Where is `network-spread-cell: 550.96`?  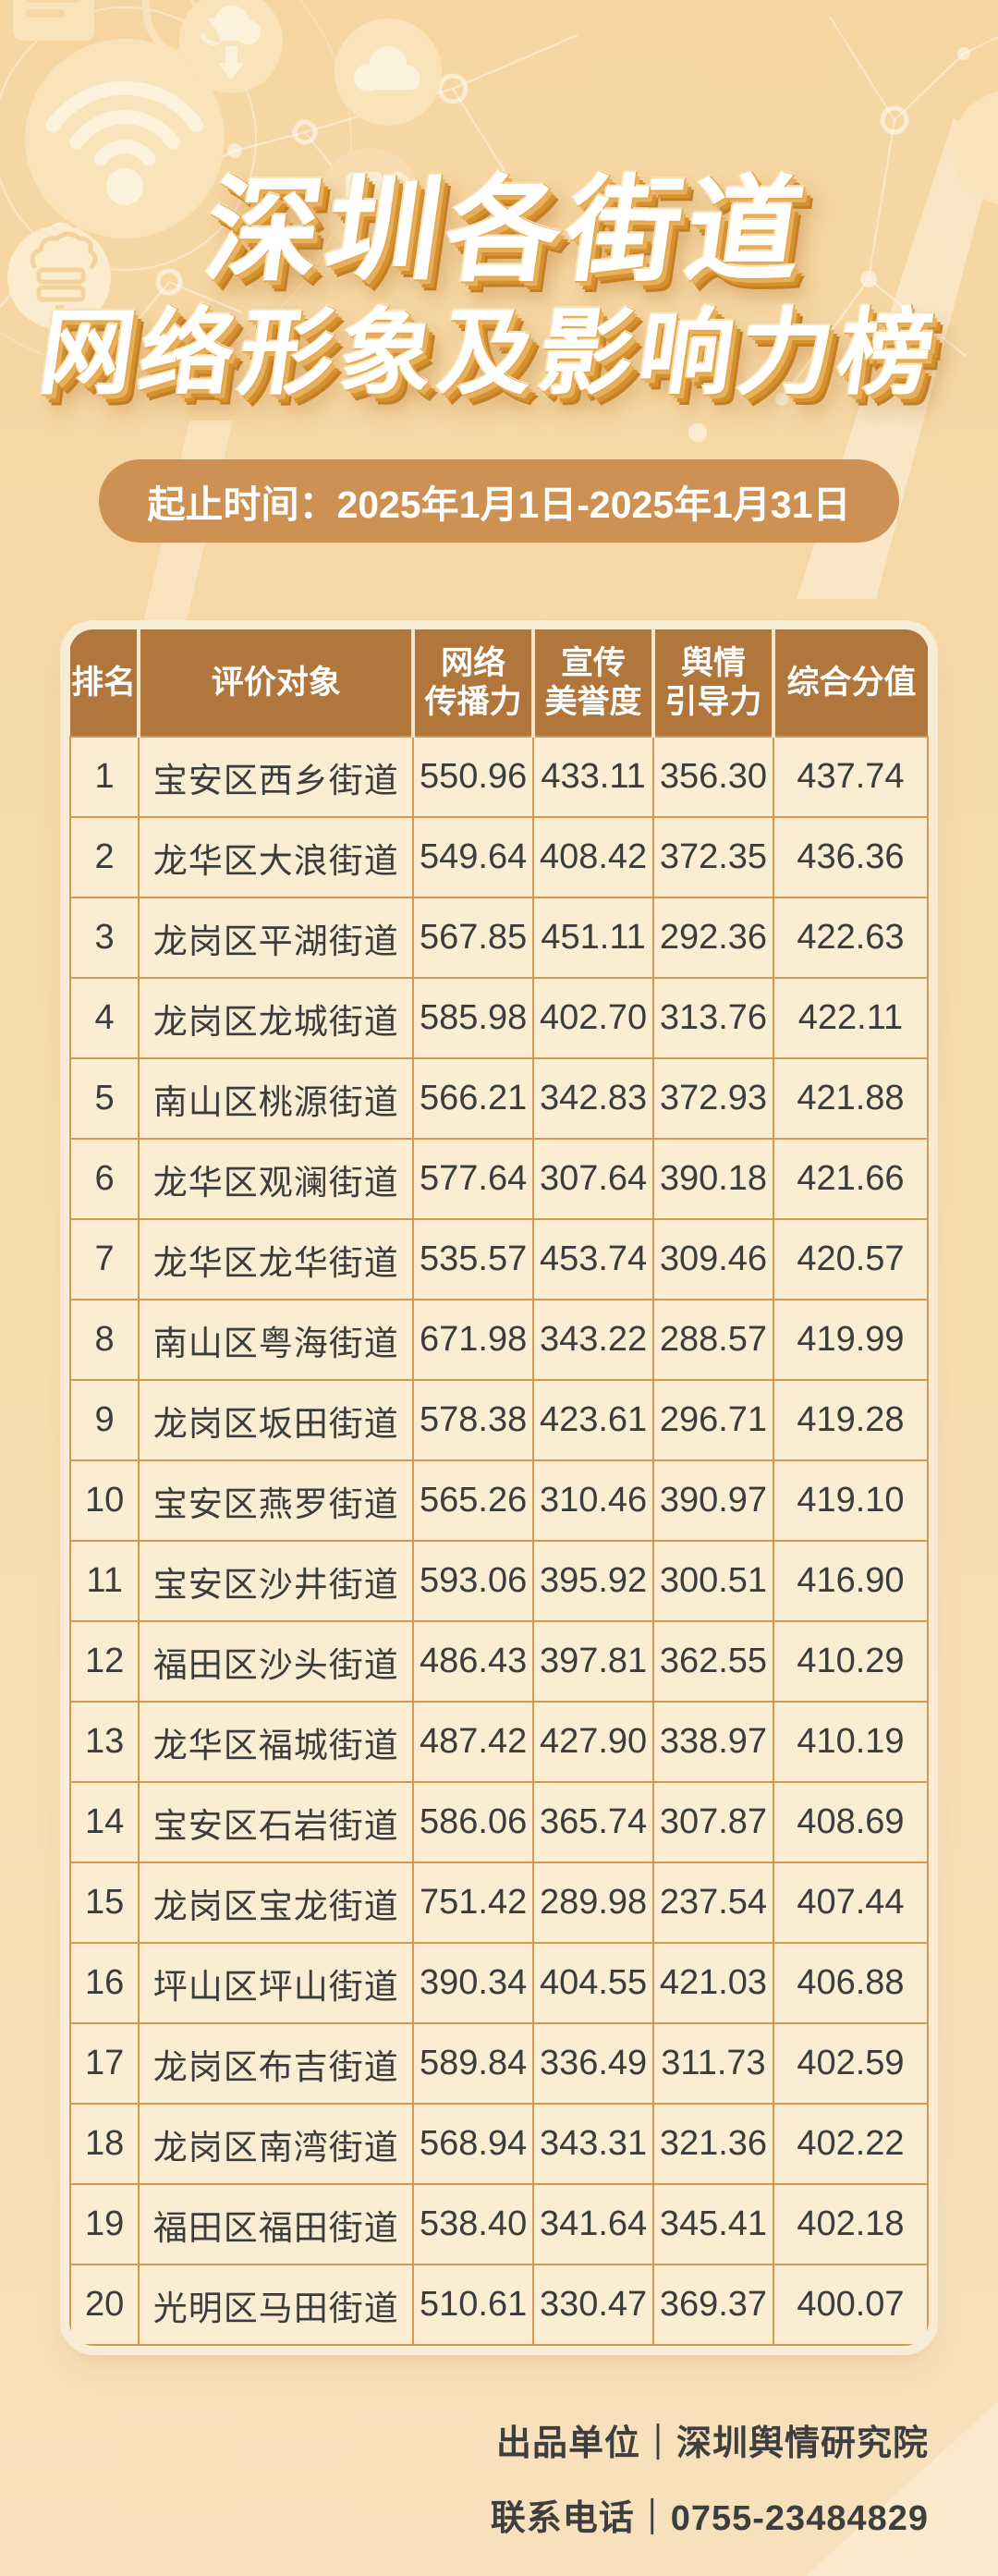
network-spread-cell: 550.96 is located at coordinates (473, 777).